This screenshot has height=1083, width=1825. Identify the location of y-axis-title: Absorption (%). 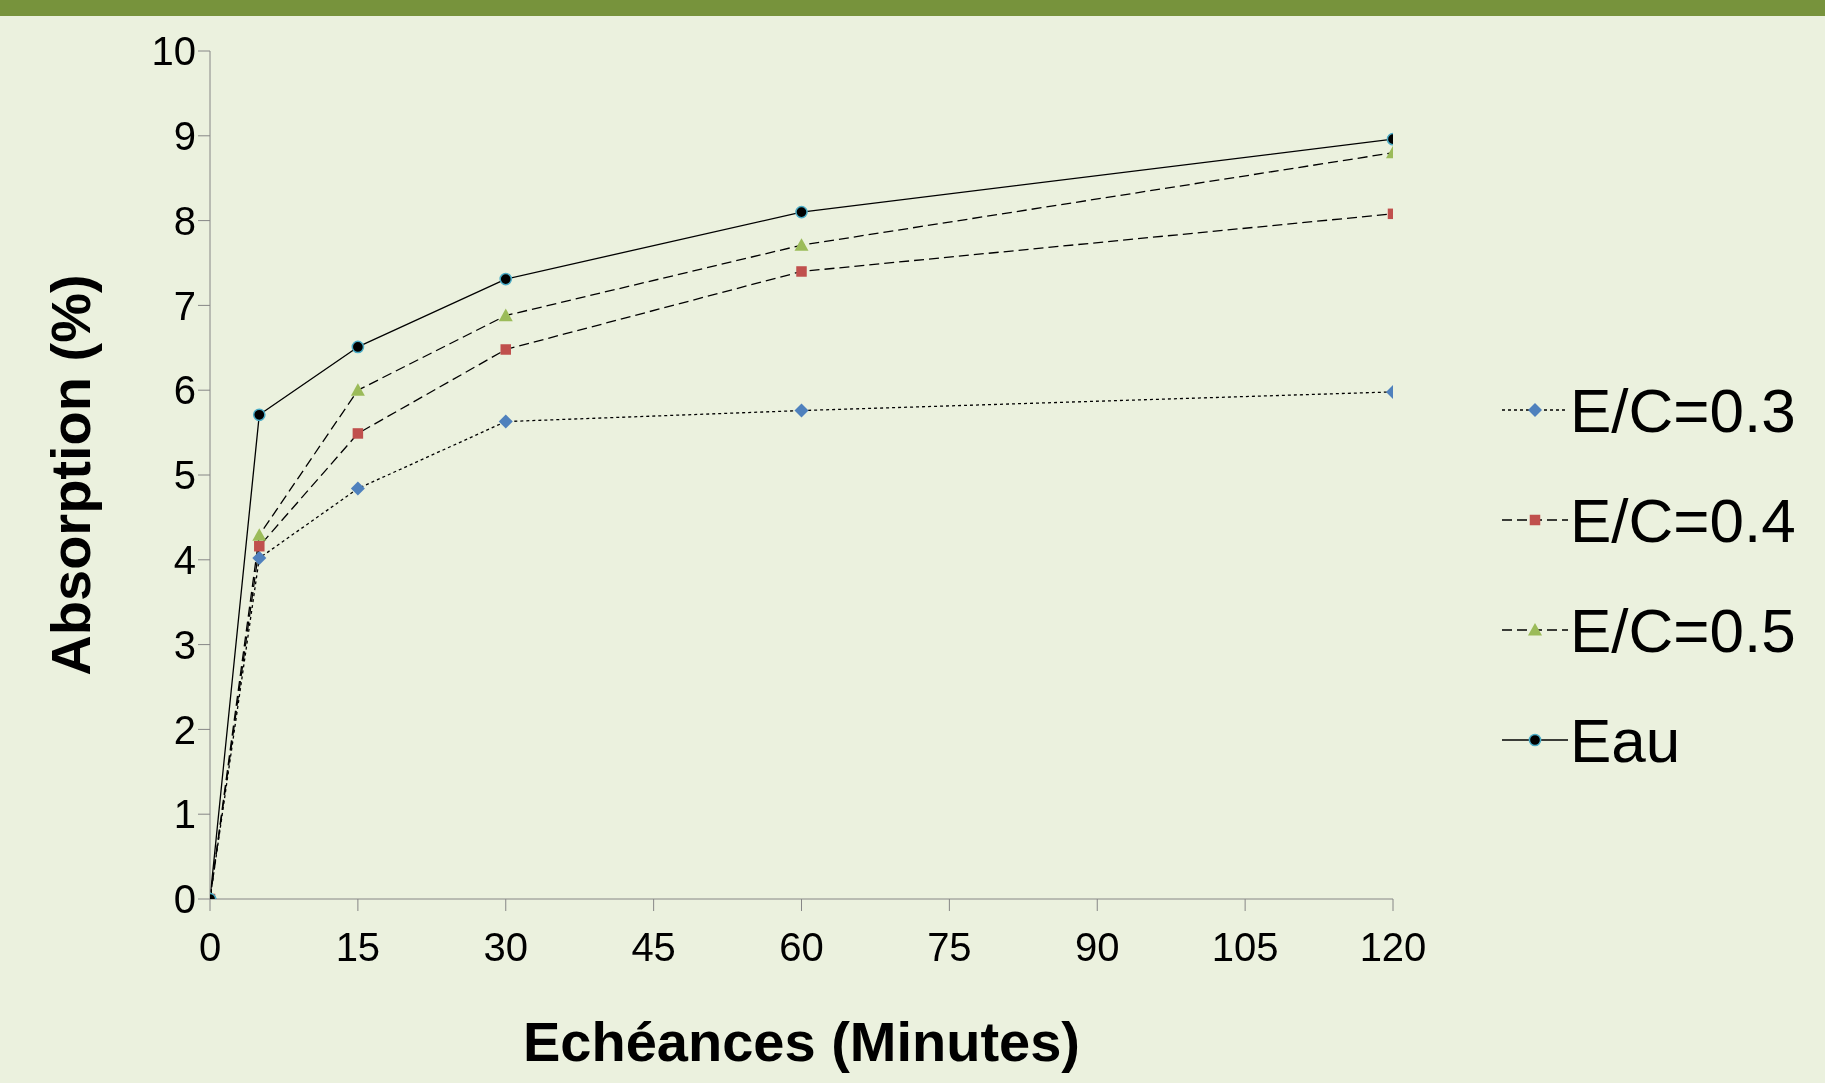
(70, 475).